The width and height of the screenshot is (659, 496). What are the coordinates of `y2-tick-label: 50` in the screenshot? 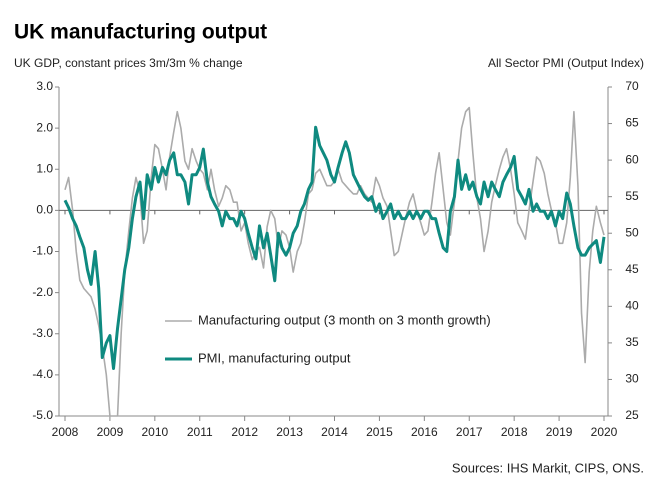 It's located at (632, 232).